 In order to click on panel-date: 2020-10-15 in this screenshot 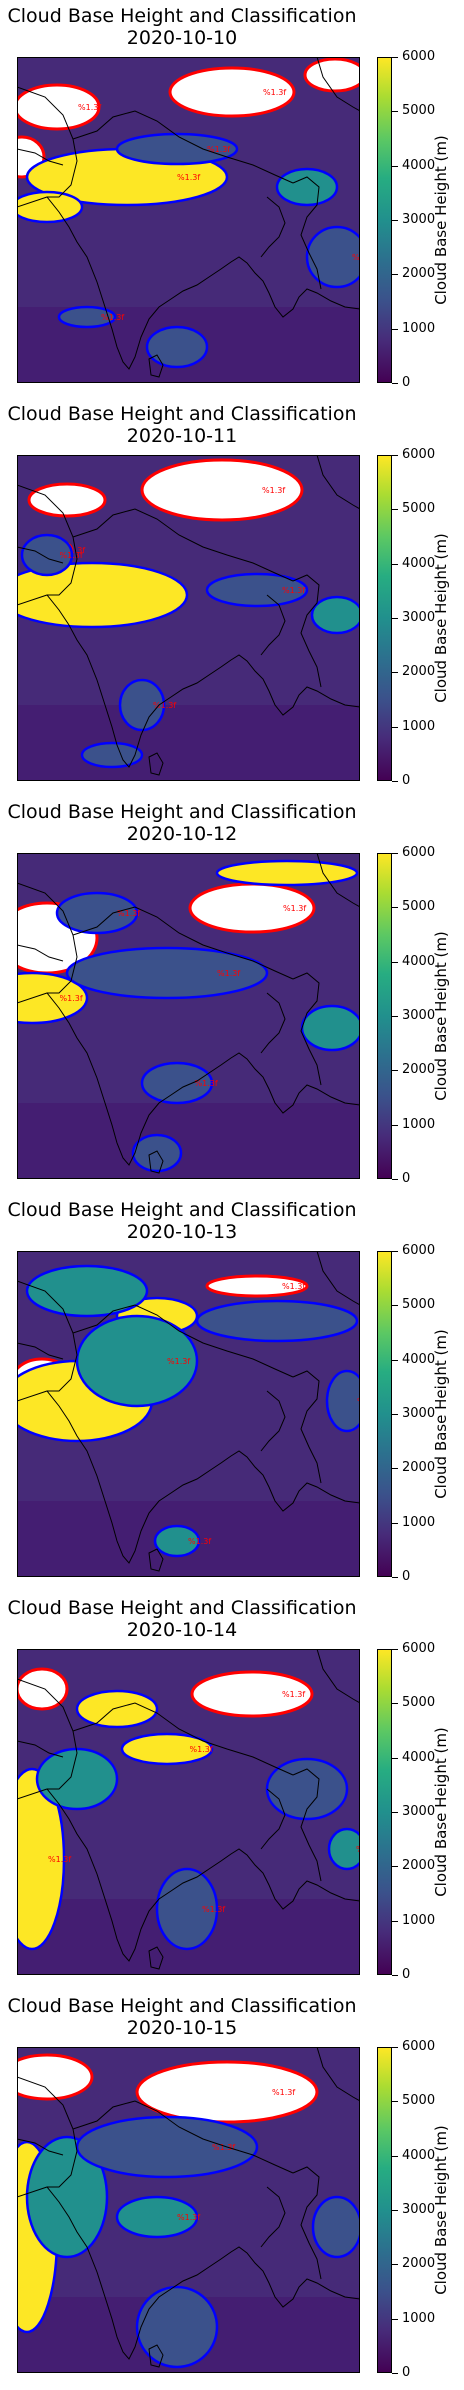, I will do `click(182, 2028)`.